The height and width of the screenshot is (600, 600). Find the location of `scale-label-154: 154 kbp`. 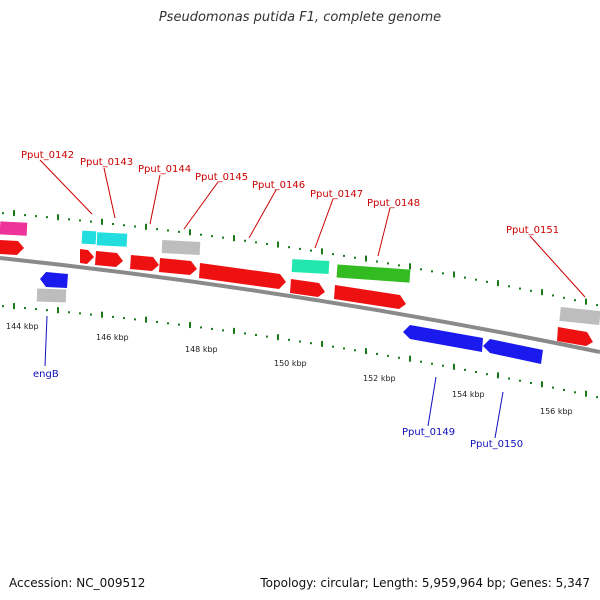

scale-label-154: 154 kbp is located at coordinates (468, 394).